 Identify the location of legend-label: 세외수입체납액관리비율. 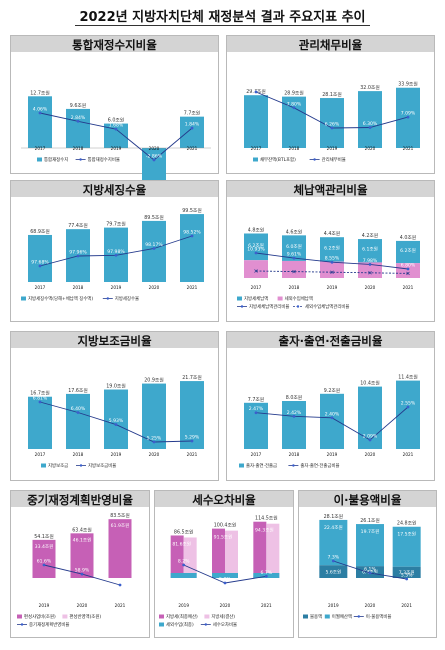
(327, 306).